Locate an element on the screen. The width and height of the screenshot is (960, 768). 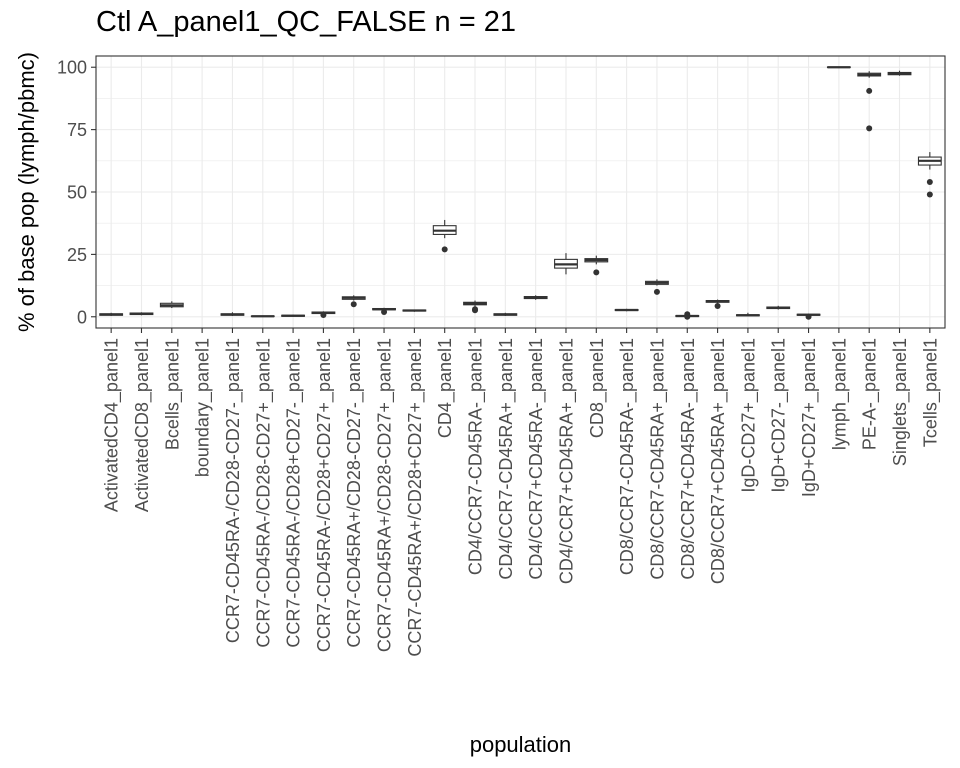
x-tick-label: CD8/CCR7-CD45RA-_panel1 is located at coordinates (627, 456).